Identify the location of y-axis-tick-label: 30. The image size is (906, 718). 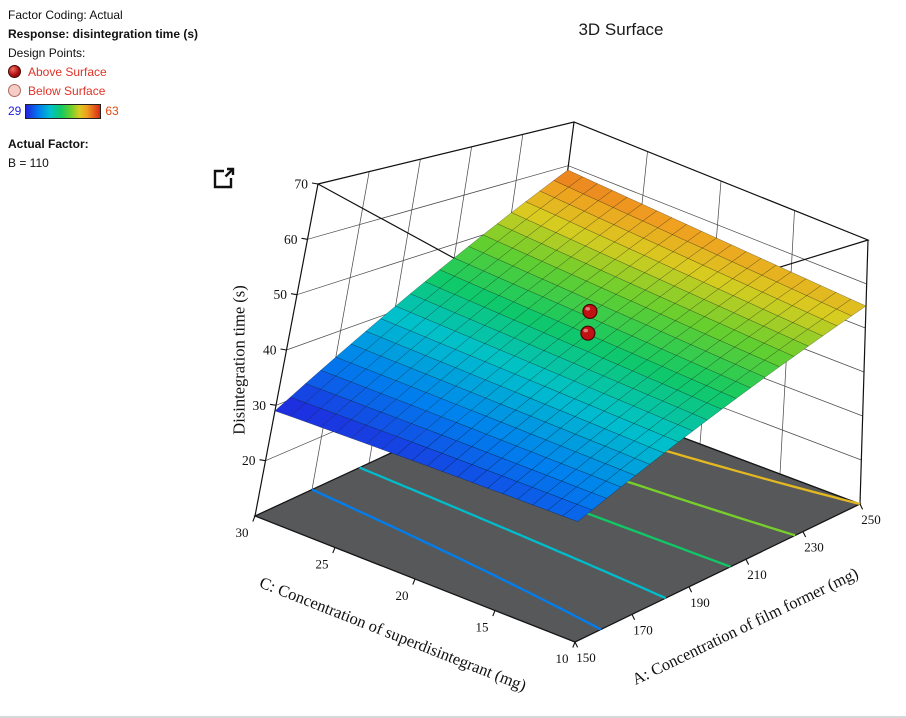
(242, 532).